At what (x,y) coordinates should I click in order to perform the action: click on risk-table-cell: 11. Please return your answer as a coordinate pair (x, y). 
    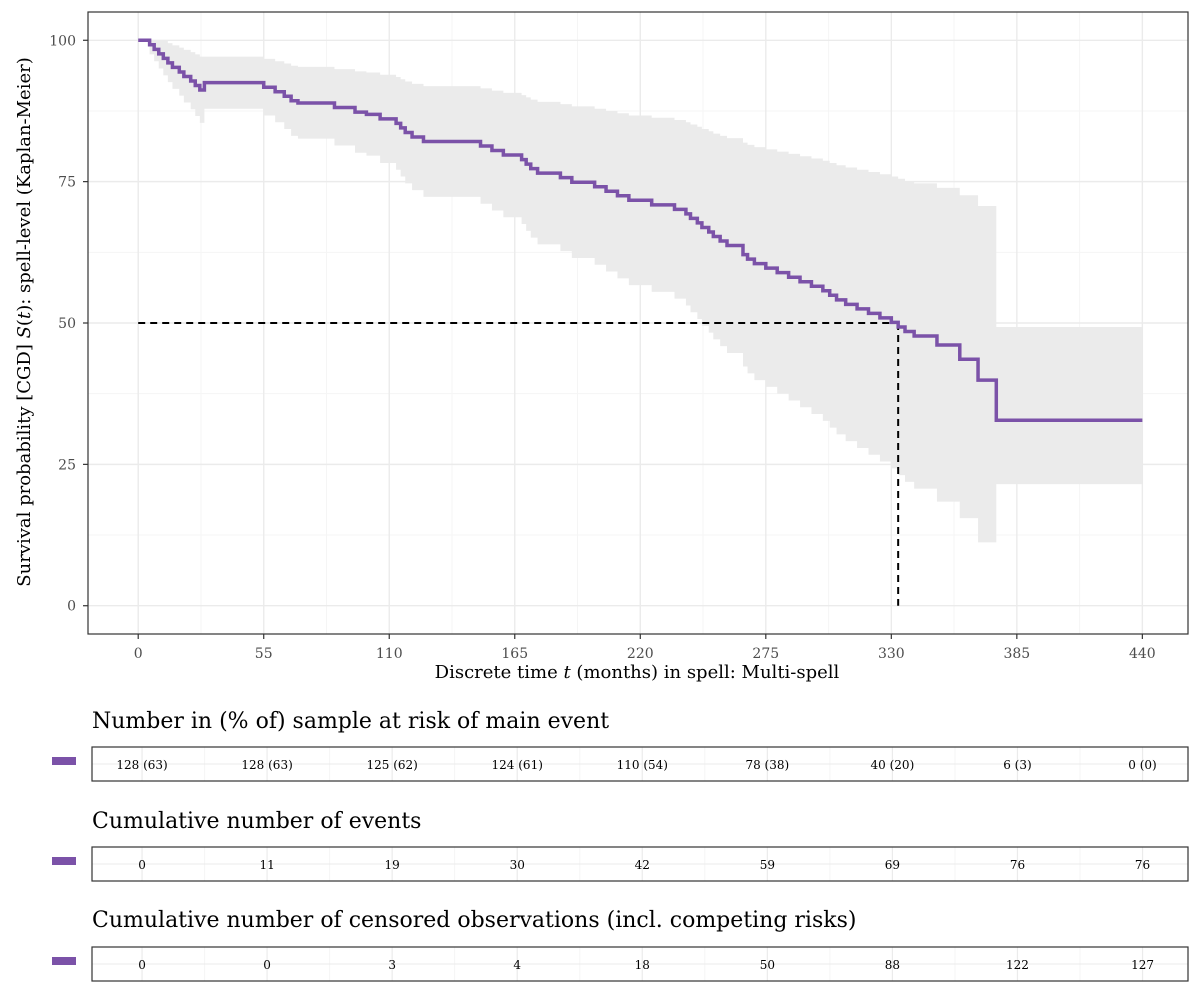
    Looking at the image, I should click on (266, 865).